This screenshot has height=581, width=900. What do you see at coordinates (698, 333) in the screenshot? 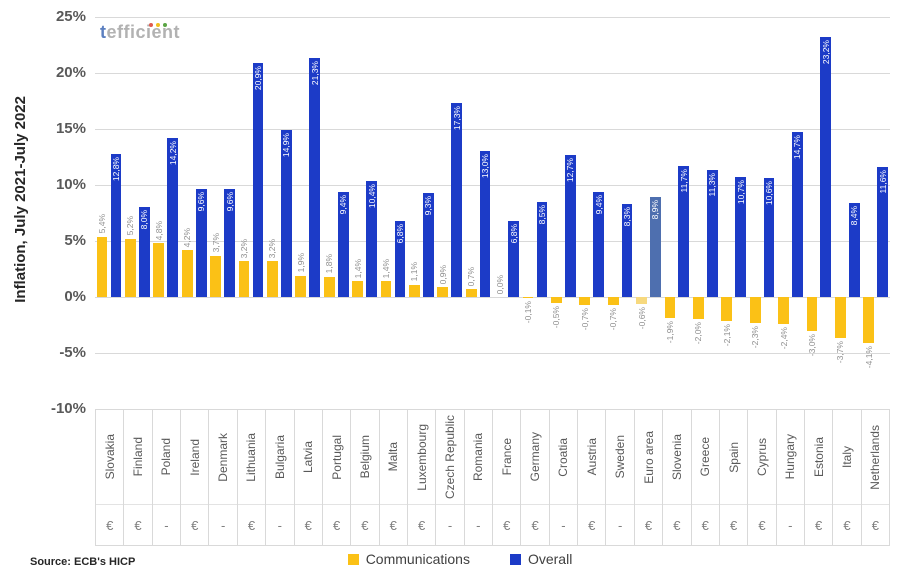
I see `communications-value-label: -2,0%` at bounding box center [698, 333].